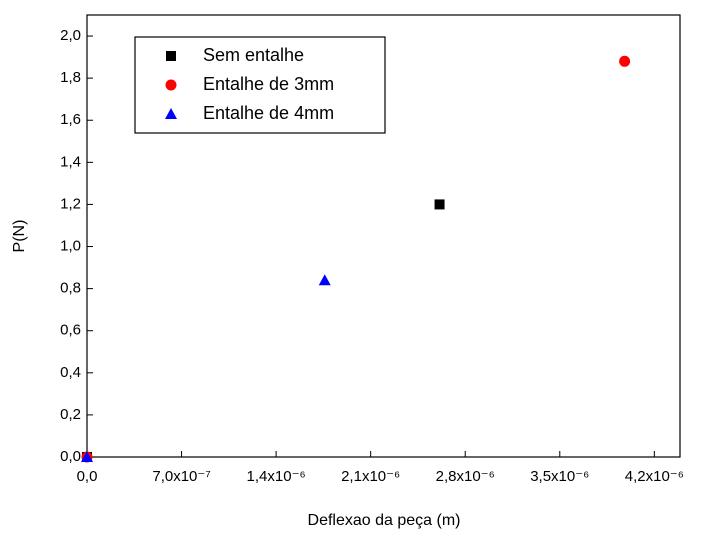 The height and width of the screenshot is (536, 703). I want to click on y-tick-label: 1,0, so click(70, 245).